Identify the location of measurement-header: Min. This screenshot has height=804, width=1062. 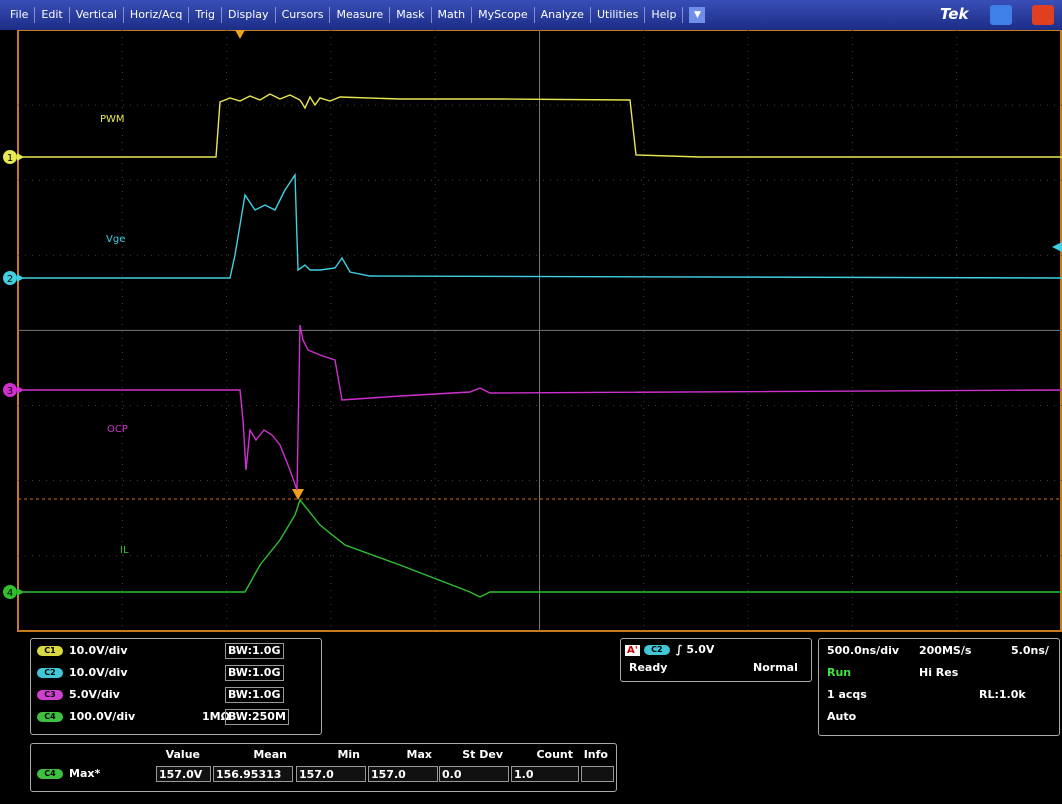
(348, 754).